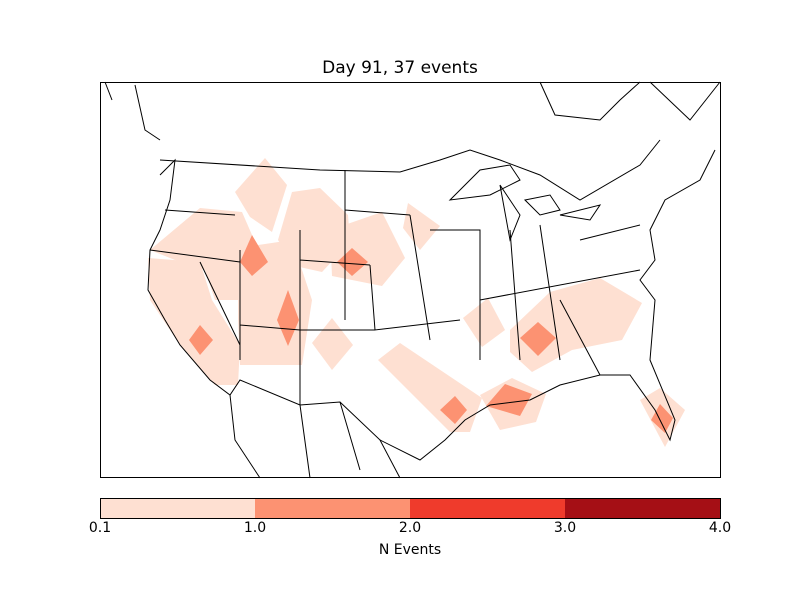 The height and width of the screenshot is (600, 800). What do you see at coordinates (509, 400) in the screenshot?
I see `hotspot-louisiana` at bounding box center [509, 400].